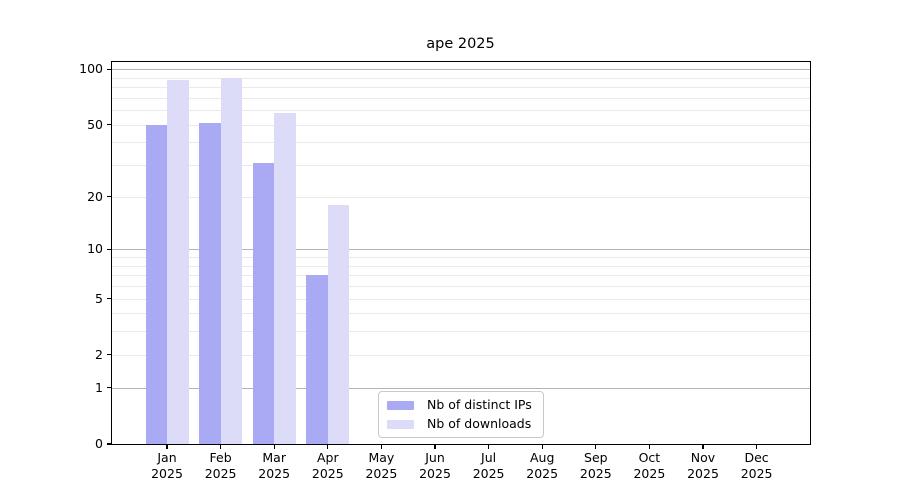  I want to click on y-tick-label-100: 100, so click(91, 69).